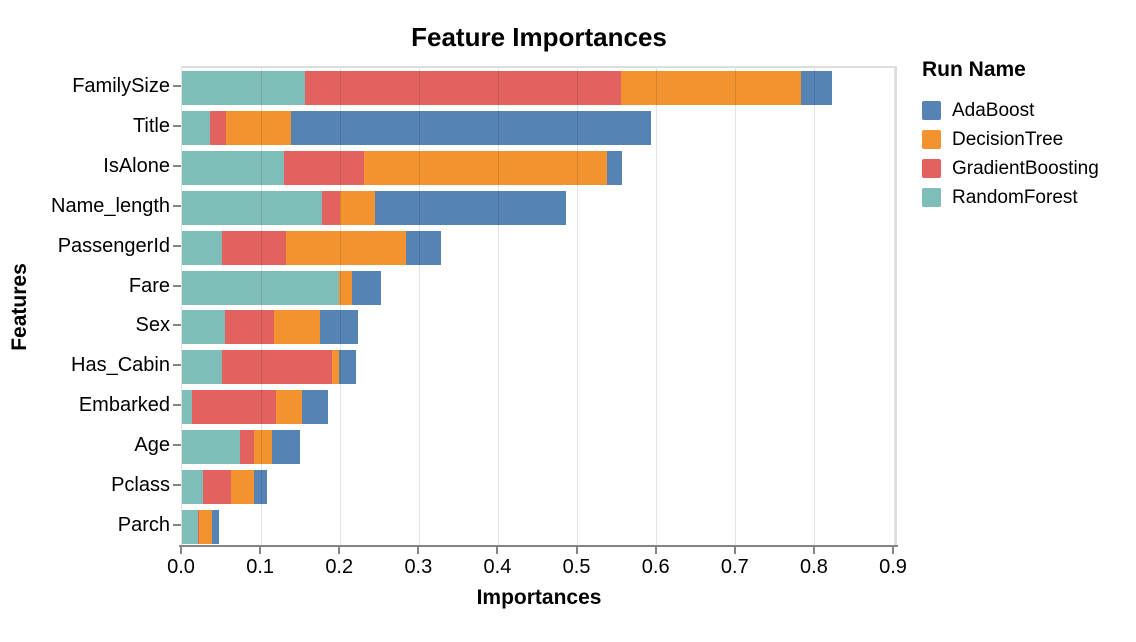  Describe the element at coordinates (814, 567) in the screenshot. I see `x-tick-label-0.8: 0.8` at that location.